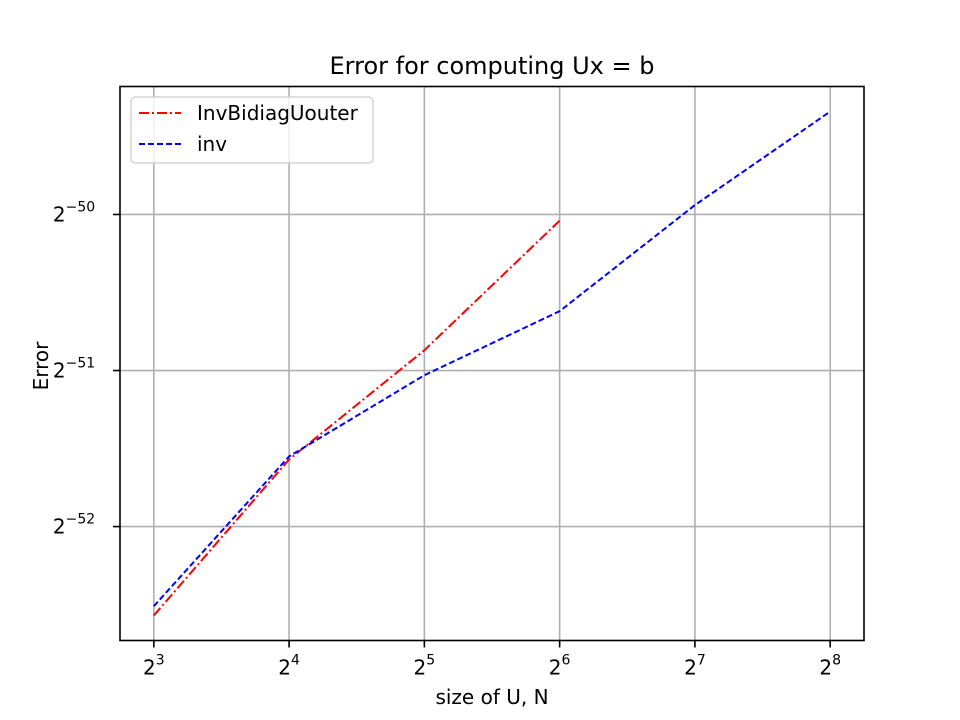 The width and height of the screenshot is (960, 720). What do you see at coordinates (560, 666) in the screenshot?
I see `x-tick-label: 26` at bounding box center [560, 666].